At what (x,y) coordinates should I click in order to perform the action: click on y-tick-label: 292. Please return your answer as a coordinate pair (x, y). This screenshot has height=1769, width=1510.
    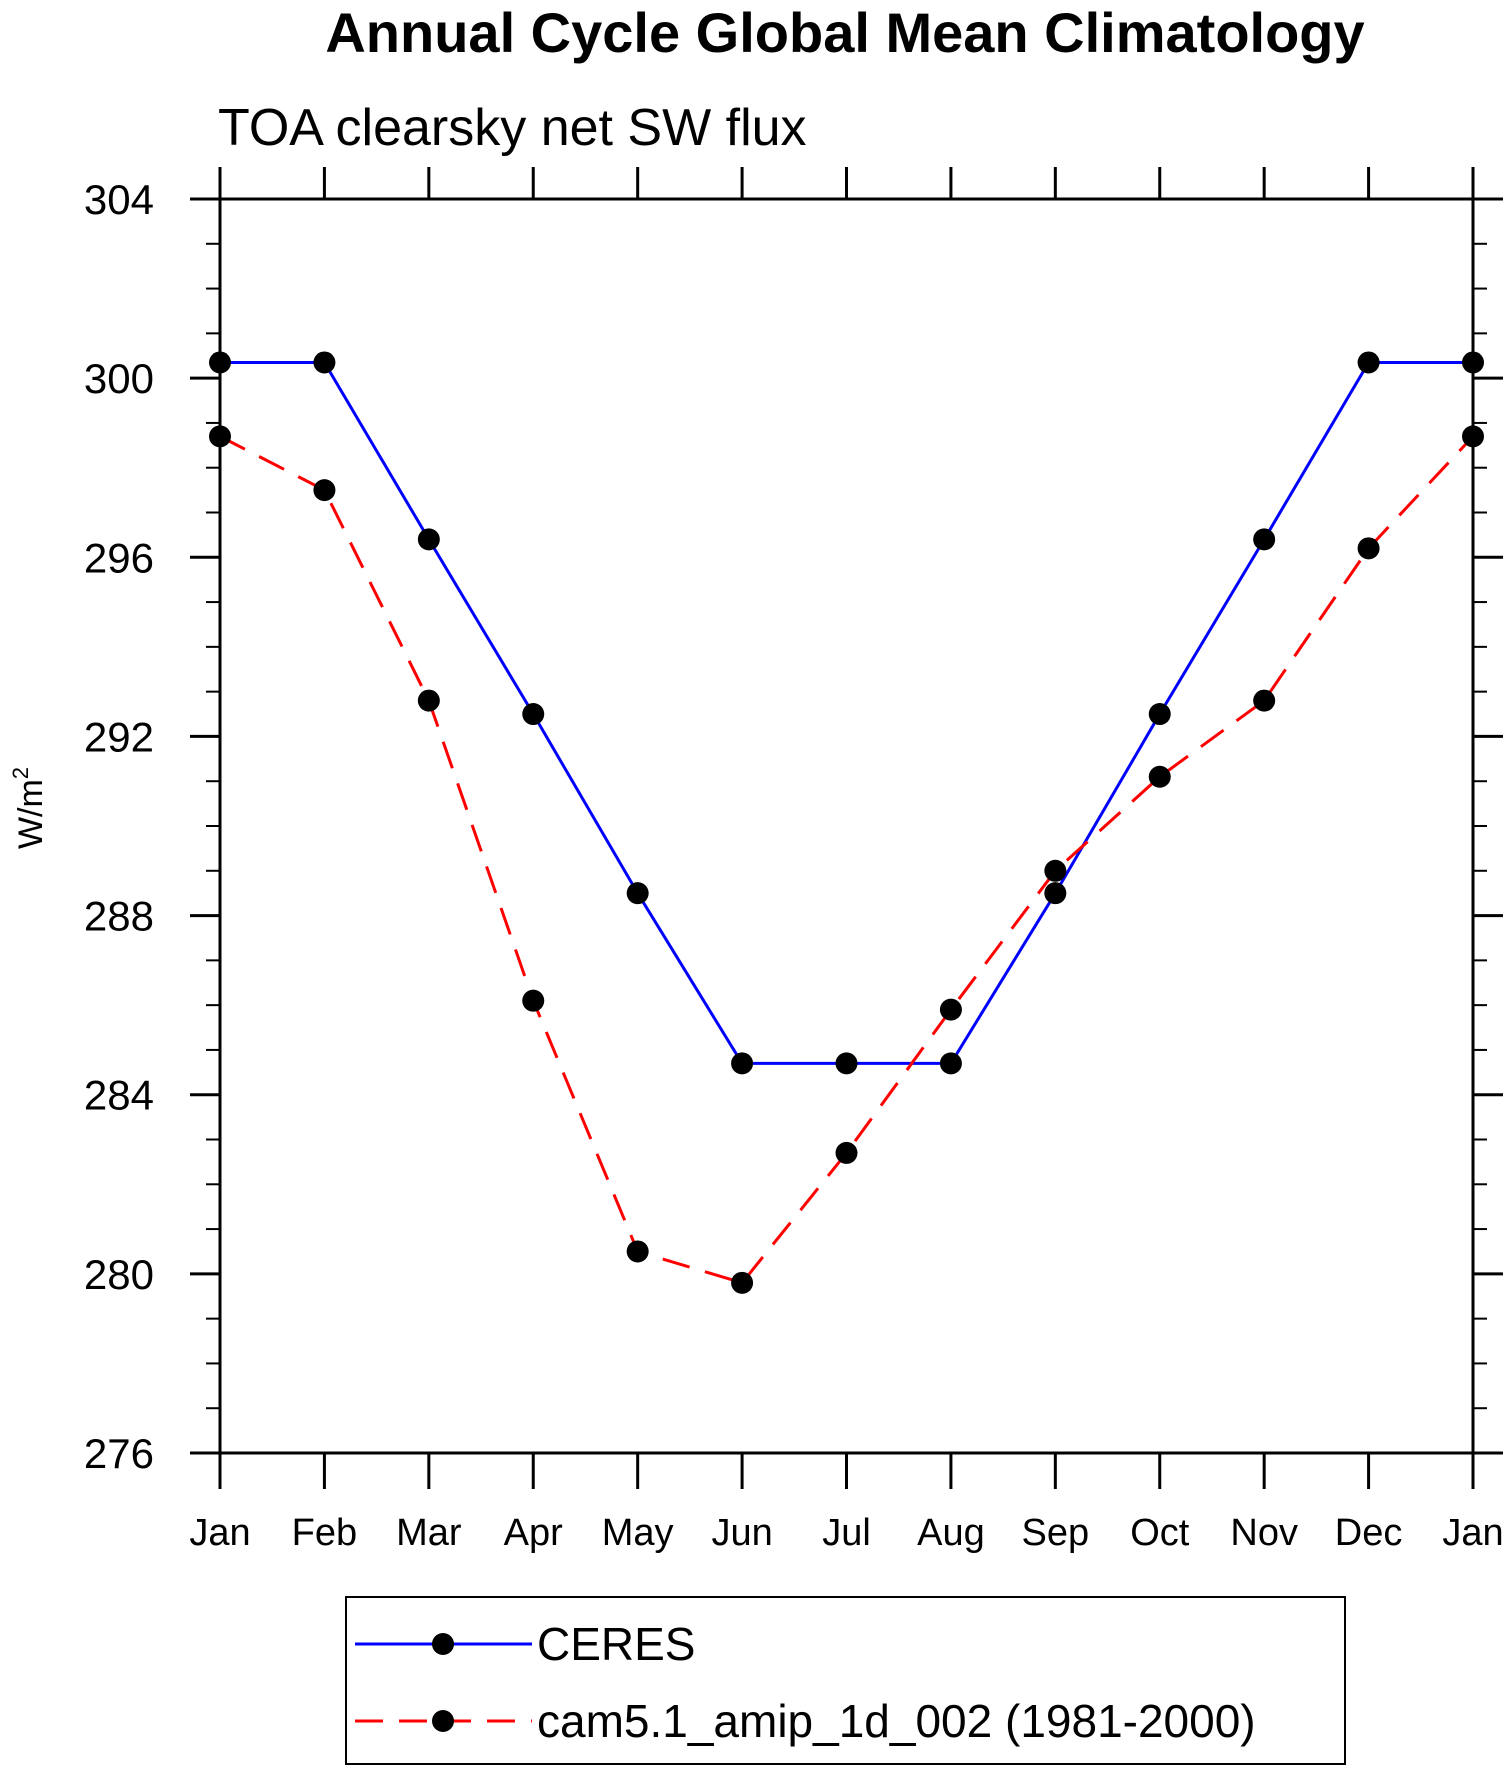
    Looking at the image, I should click on (119, 736).